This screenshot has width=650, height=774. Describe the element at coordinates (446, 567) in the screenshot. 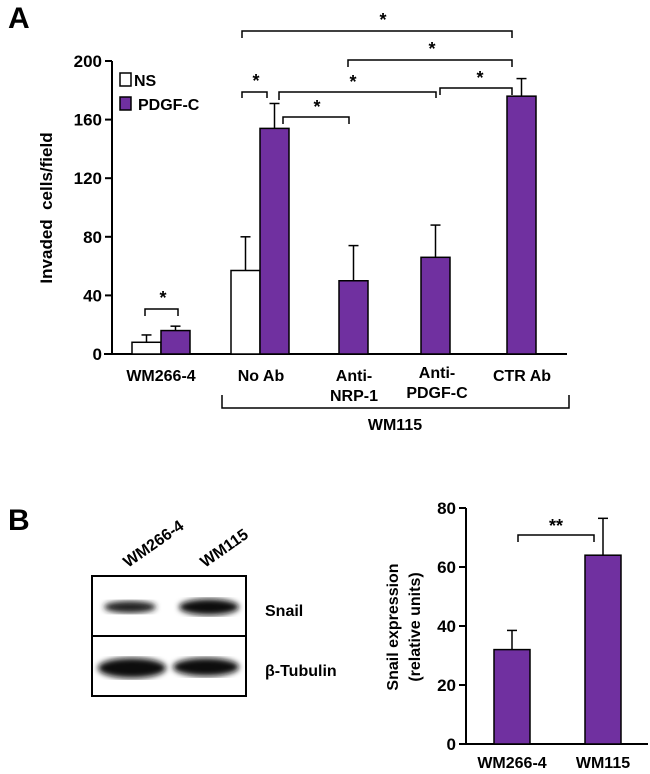

I see `y-tick-label: 60` at that location.